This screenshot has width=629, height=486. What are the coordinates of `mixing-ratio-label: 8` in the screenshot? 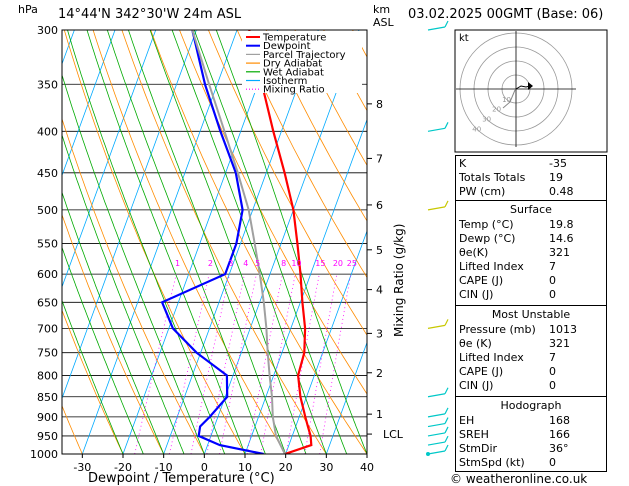 It's located at (283, 263).